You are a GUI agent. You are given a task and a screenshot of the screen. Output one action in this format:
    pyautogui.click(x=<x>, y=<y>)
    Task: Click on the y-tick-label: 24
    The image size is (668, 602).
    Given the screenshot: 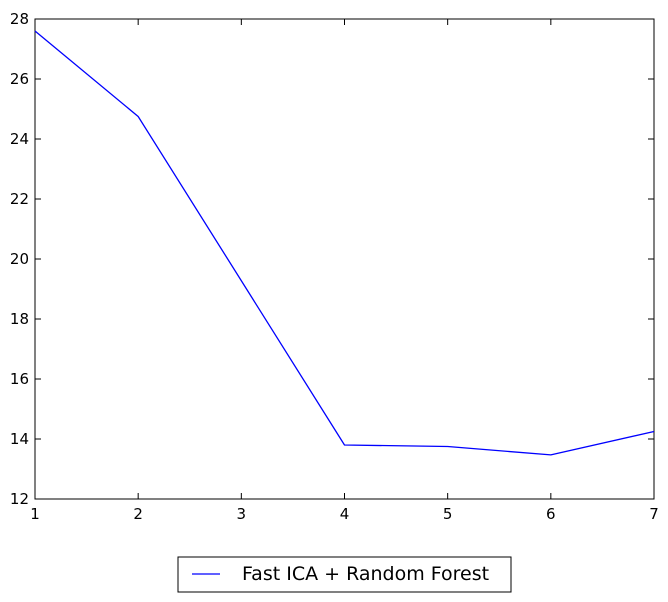 What is the action you would take?
    pyautogui.click(x=19, y=139)
    